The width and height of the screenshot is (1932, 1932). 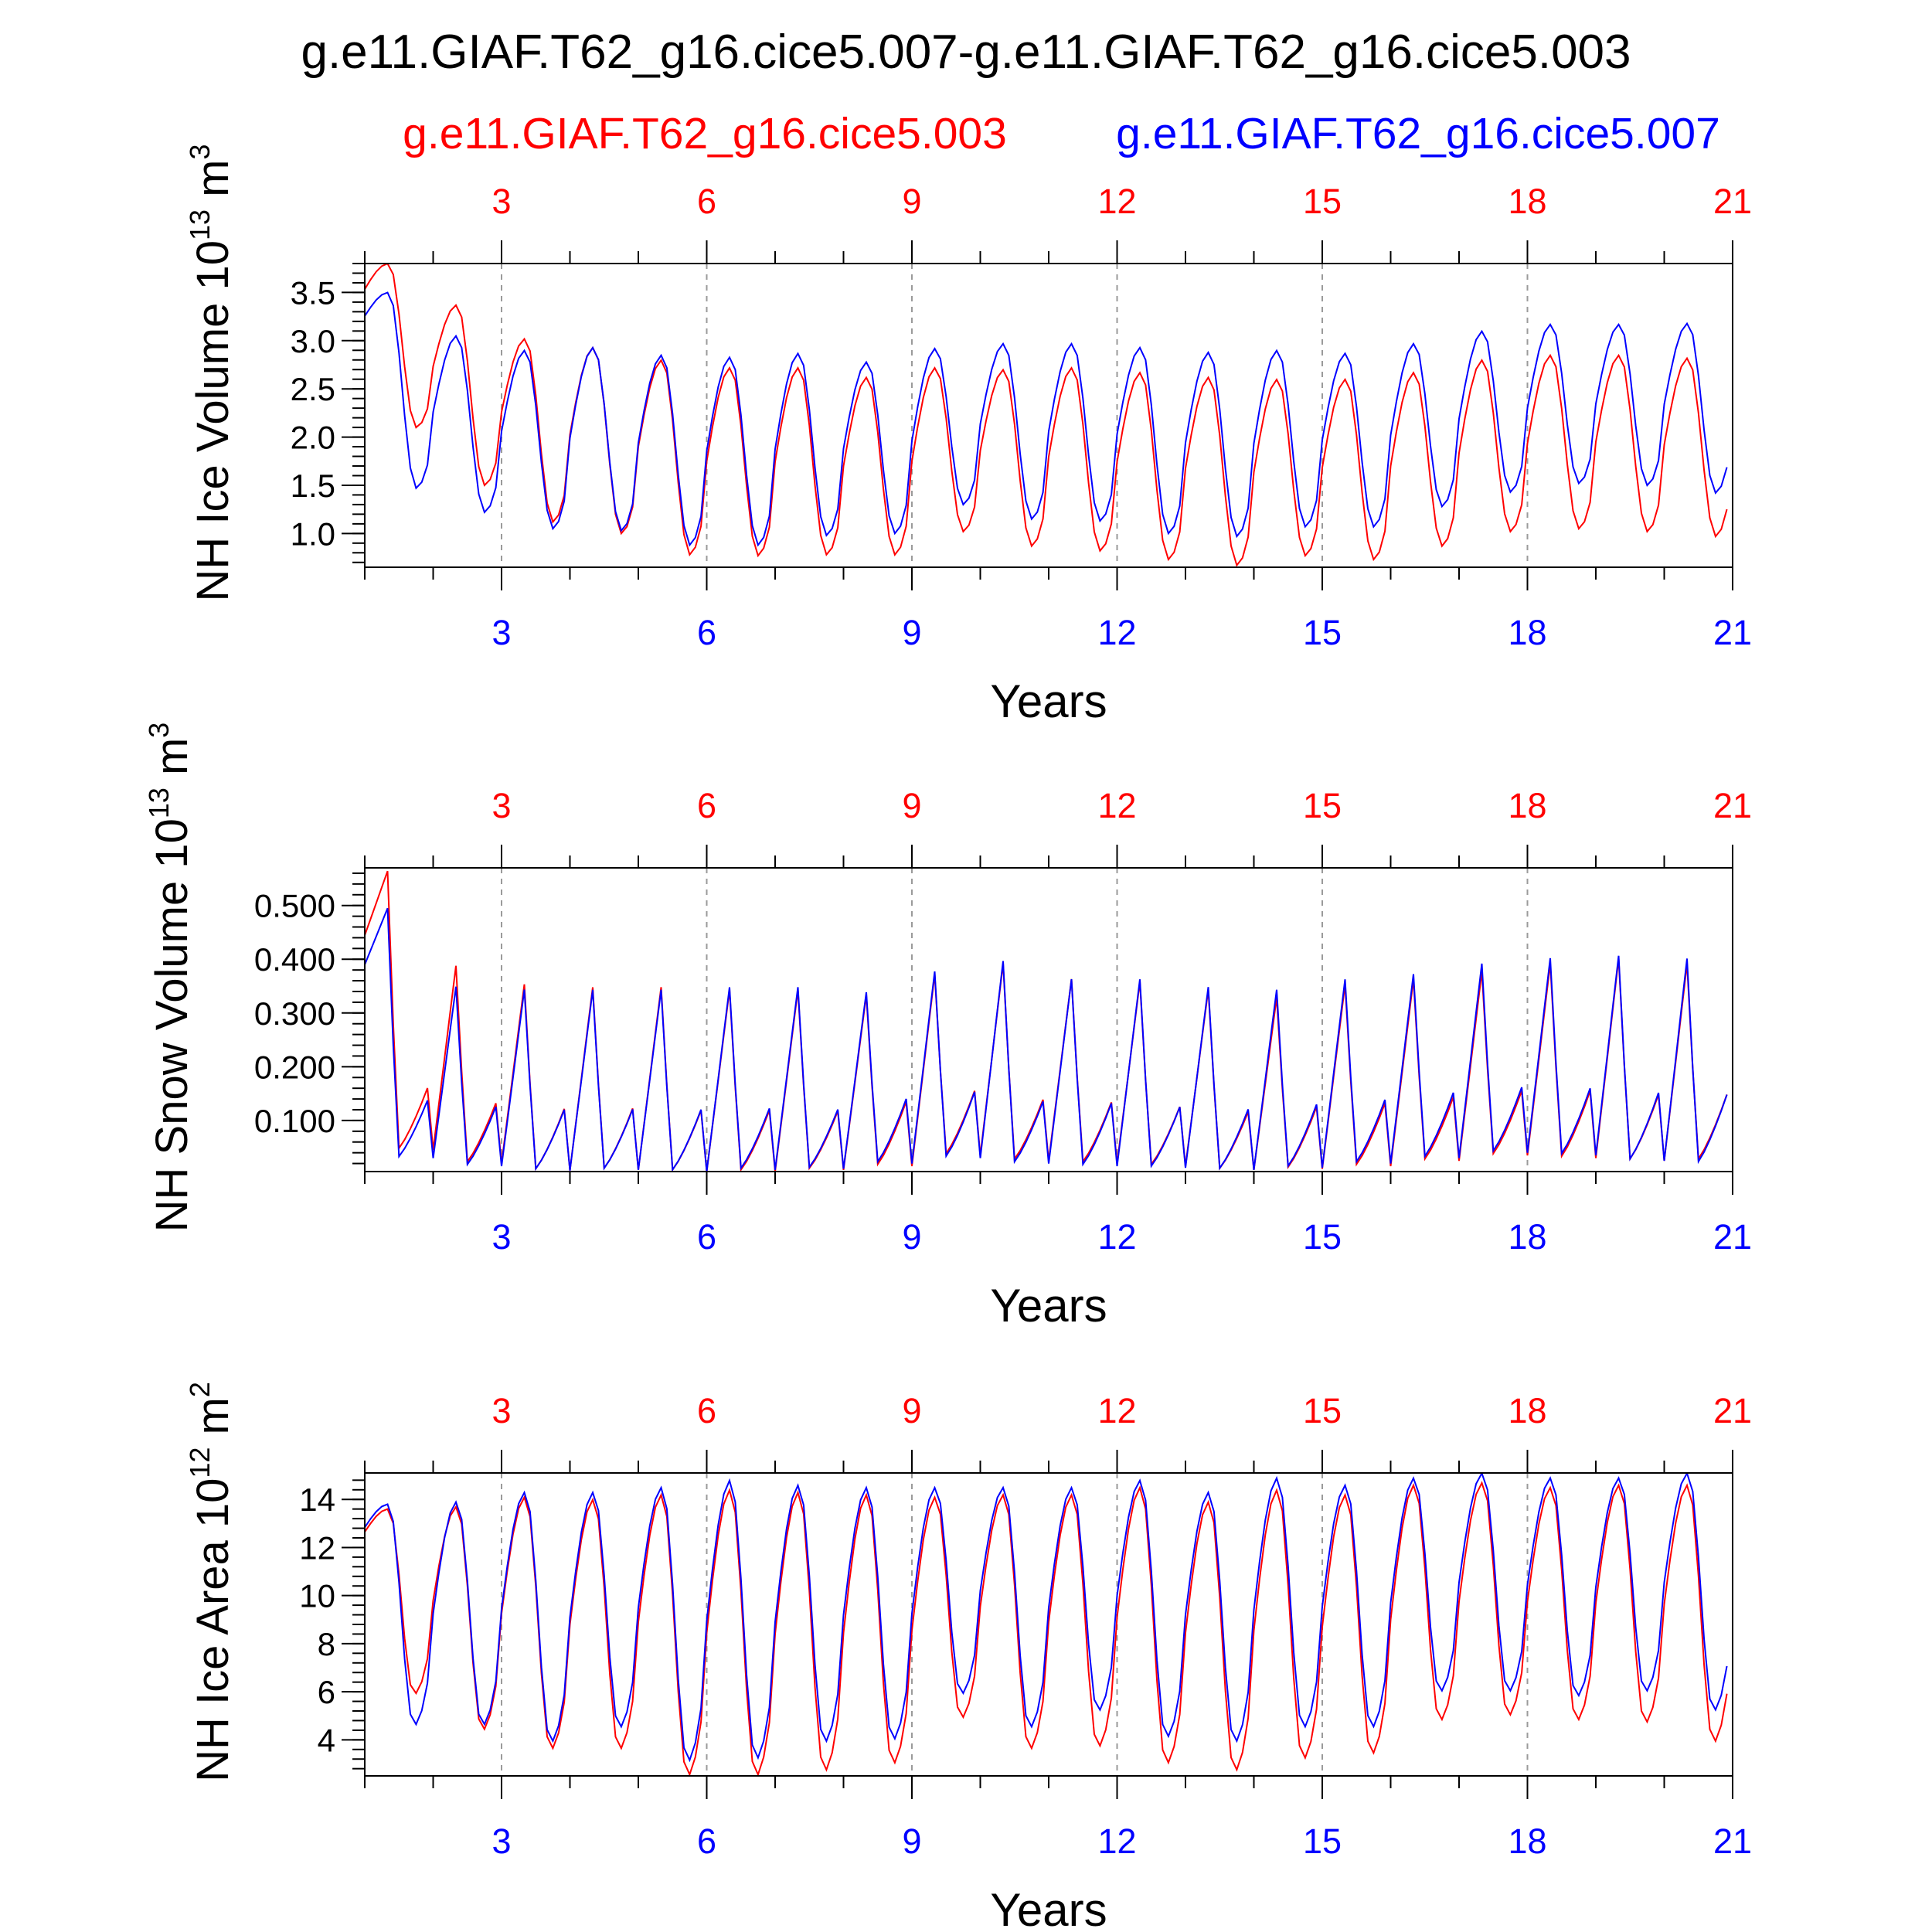 I want to click on y-tick-label: 0.400, so click(x=294, y=960).